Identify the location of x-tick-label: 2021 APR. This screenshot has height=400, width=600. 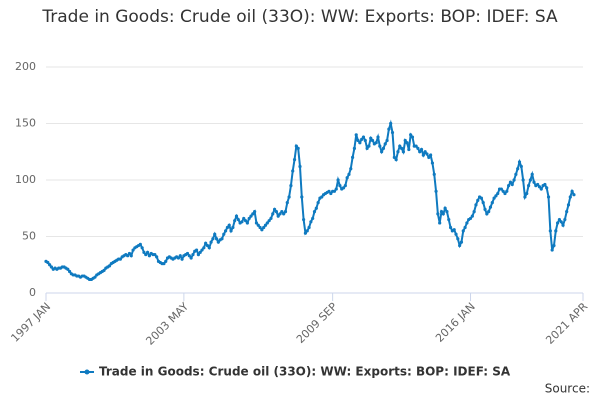
(566, 323).